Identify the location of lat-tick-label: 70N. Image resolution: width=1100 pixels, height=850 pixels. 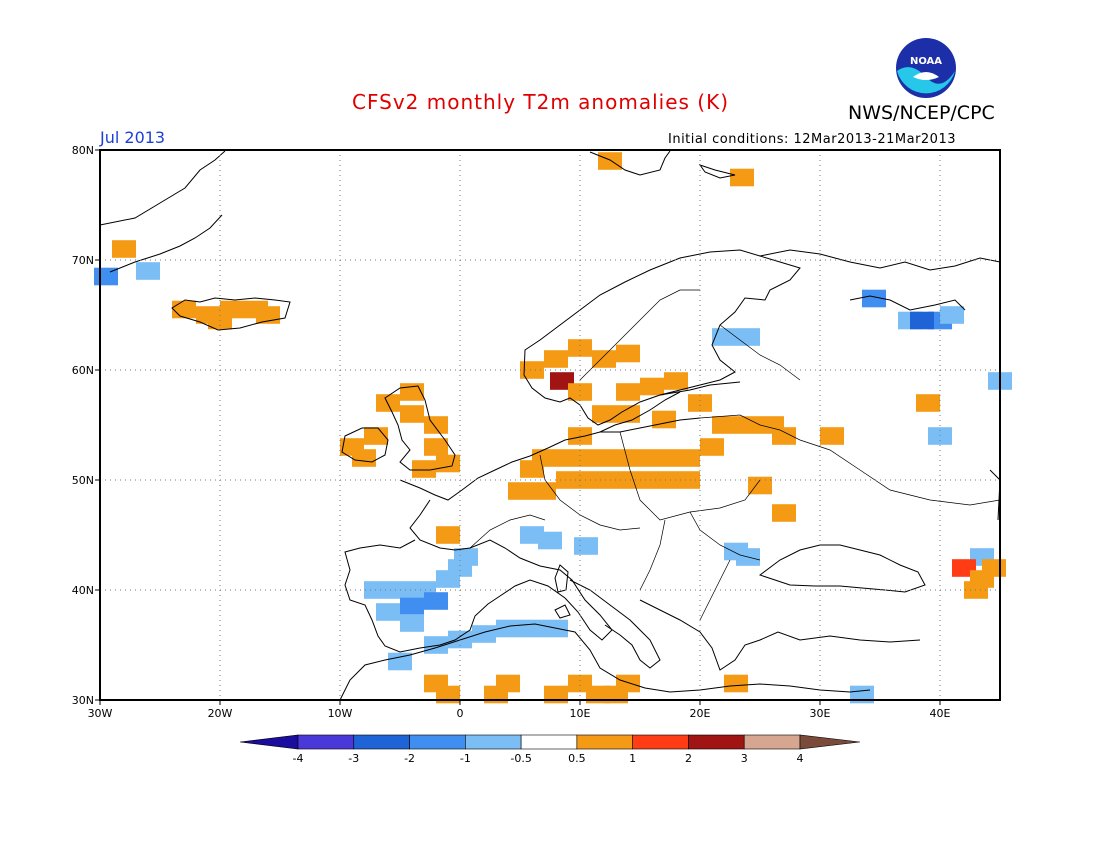
(83, 260).